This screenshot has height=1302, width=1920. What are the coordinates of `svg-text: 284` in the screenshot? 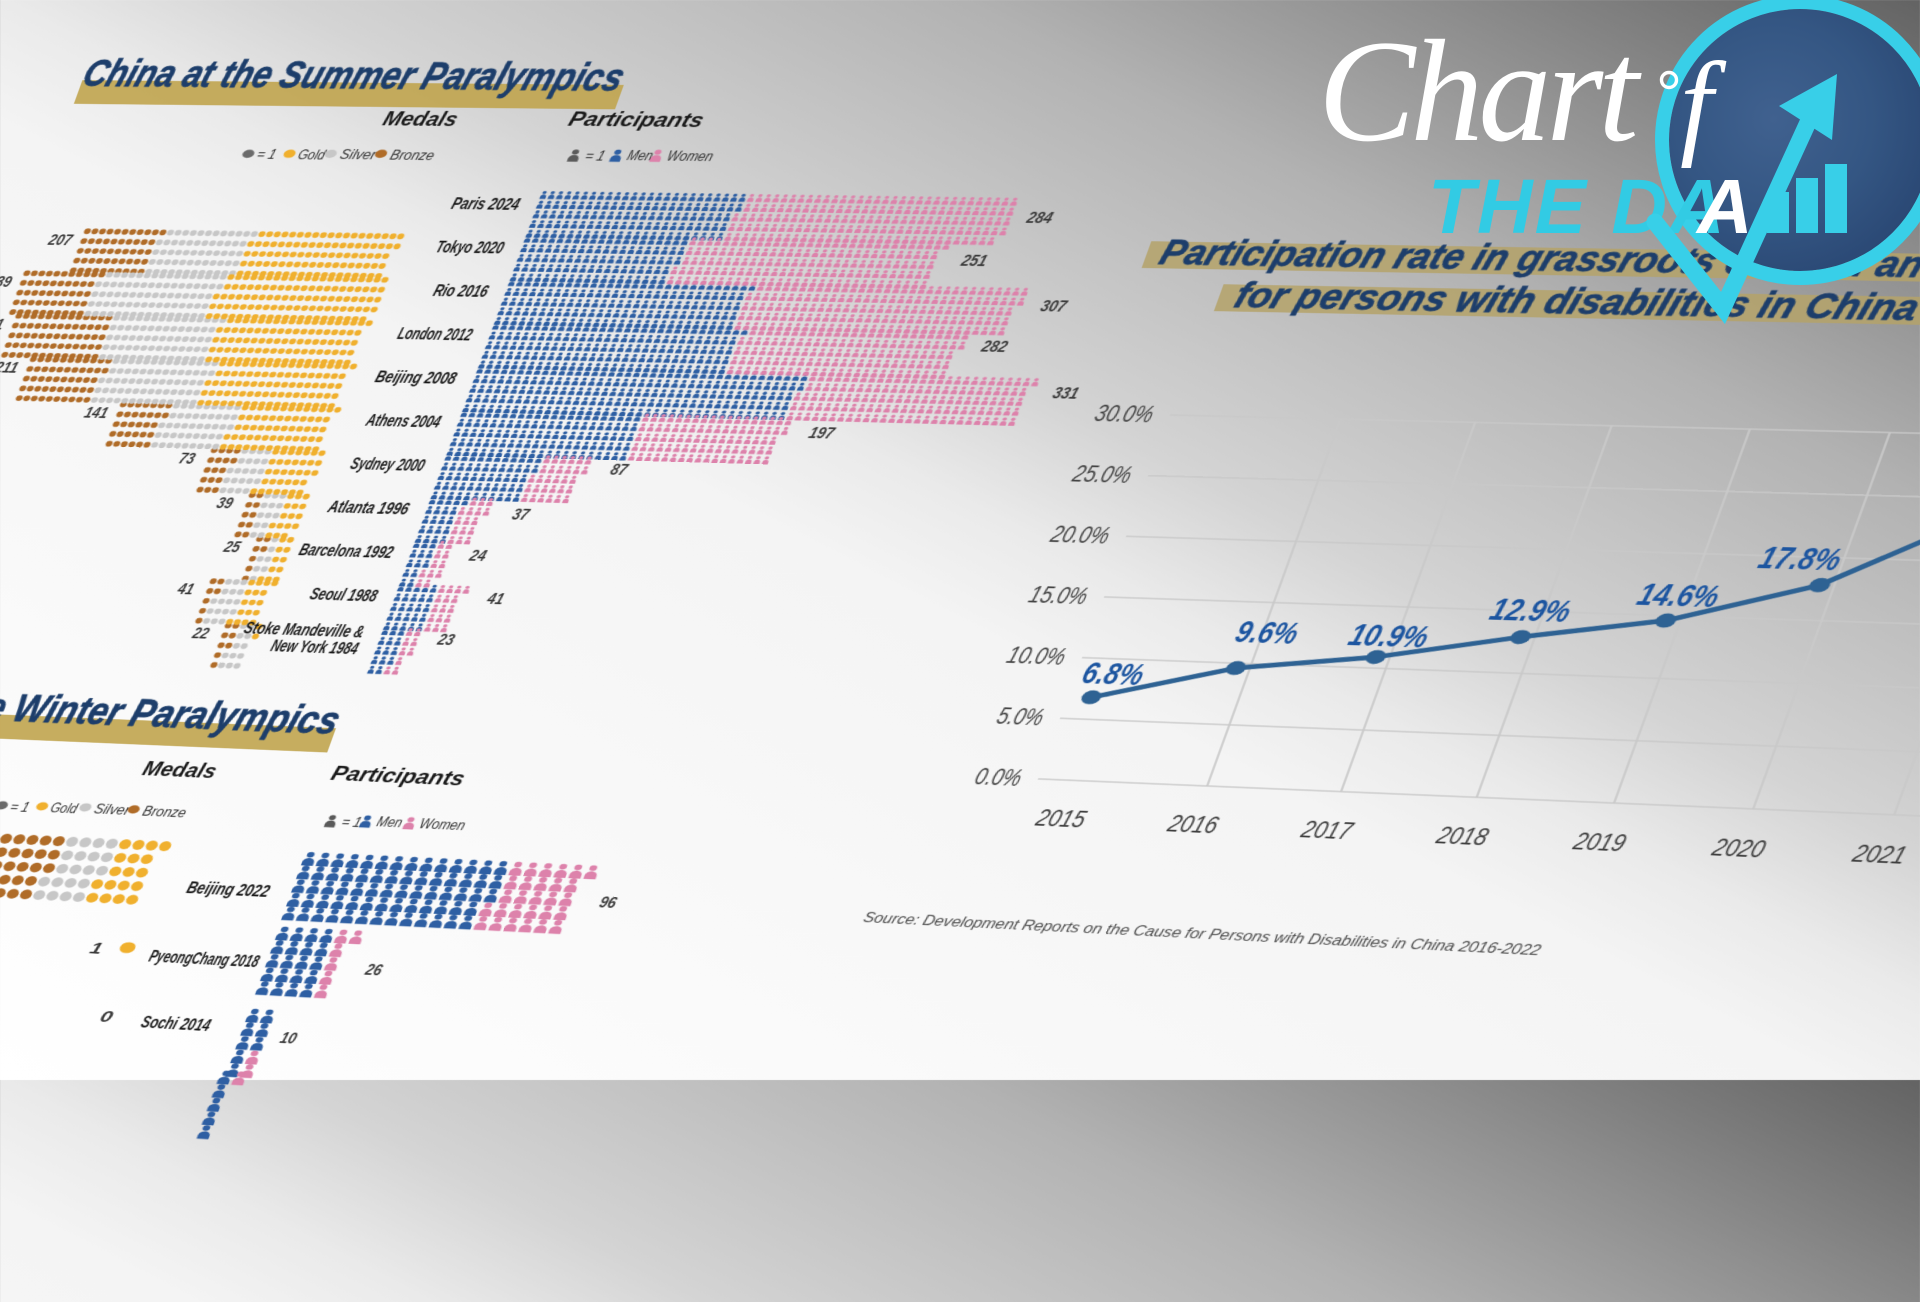 It's located at (1039, 217).